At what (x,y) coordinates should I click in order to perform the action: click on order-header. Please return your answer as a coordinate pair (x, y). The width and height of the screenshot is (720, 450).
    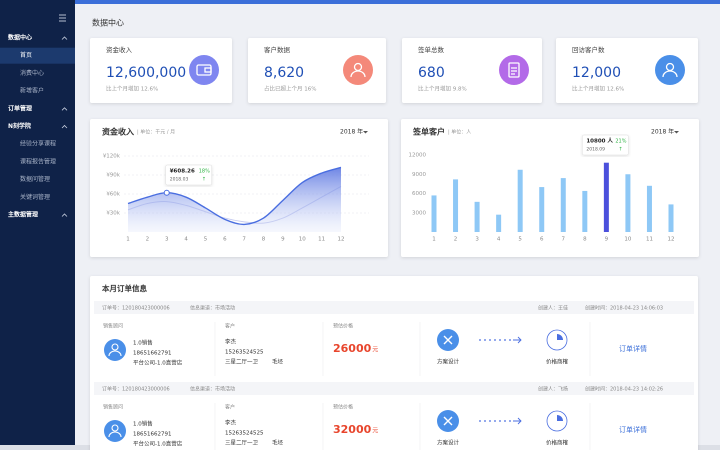
    Looking at the image, I should click on (394, 307).